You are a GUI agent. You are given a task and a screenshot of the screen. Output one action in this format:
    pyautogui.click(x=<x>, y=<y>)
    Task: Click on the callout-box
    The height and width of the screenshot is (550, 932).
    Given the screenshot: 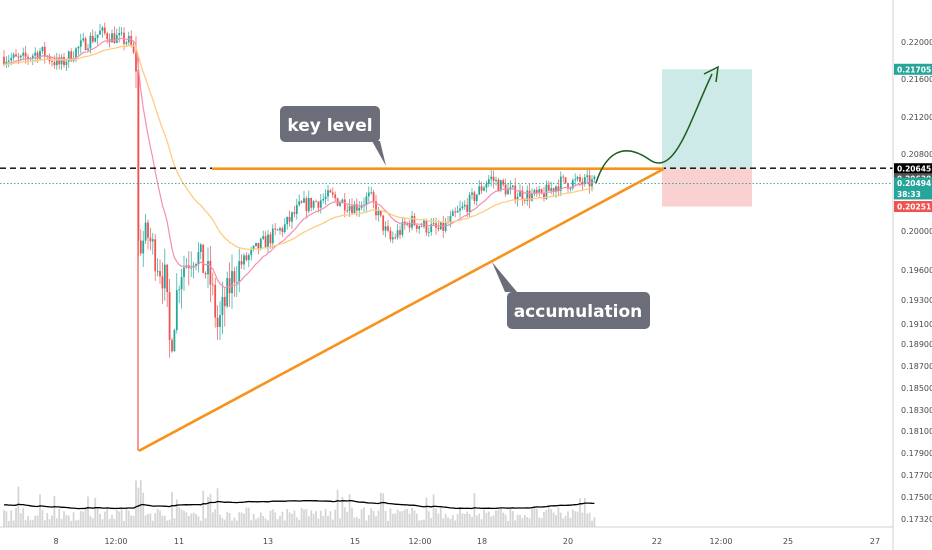 What is the action you would take?
    pyautogui.click(x=578, y=310)
    